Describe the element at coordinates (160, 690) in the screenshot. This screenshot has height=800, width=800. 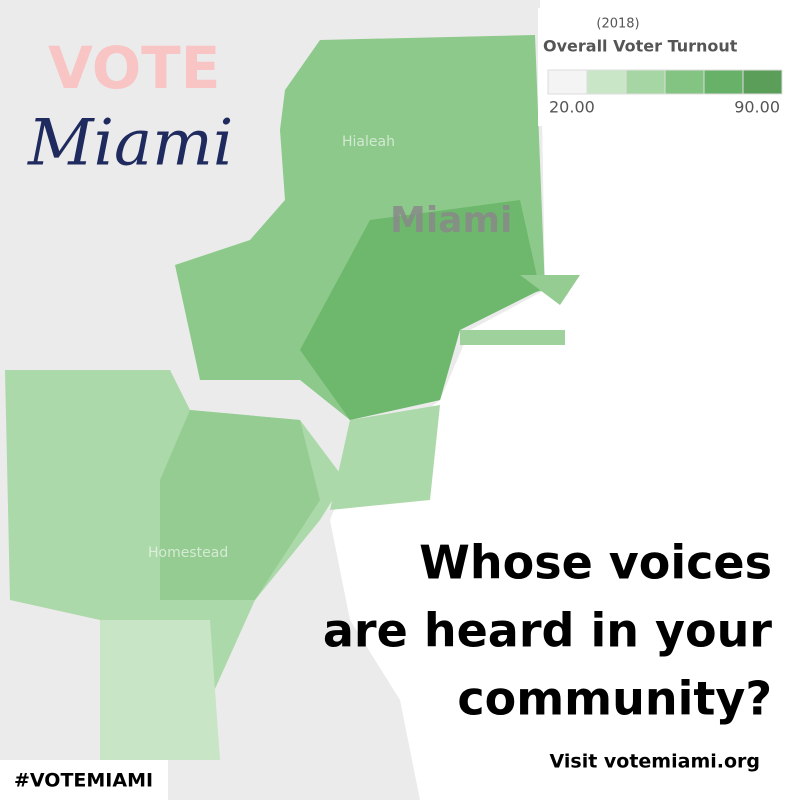
I see `region-south` at that location.